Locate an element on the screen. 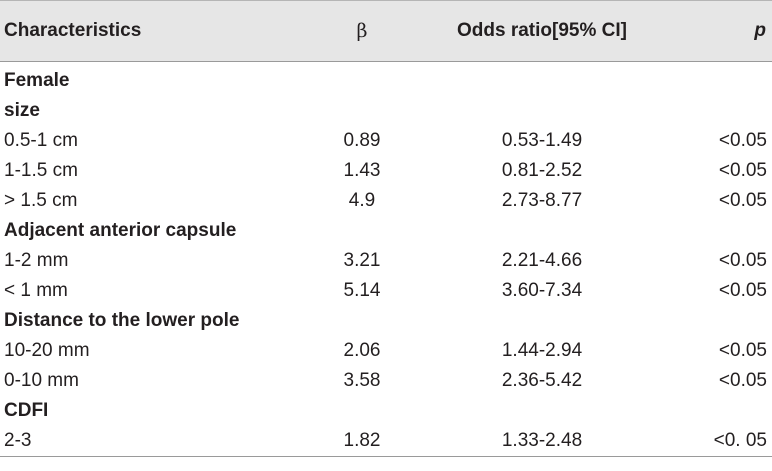  table-header: Characteristics β Odds ratio[95% CI] p is located at coordinates (386, 31).